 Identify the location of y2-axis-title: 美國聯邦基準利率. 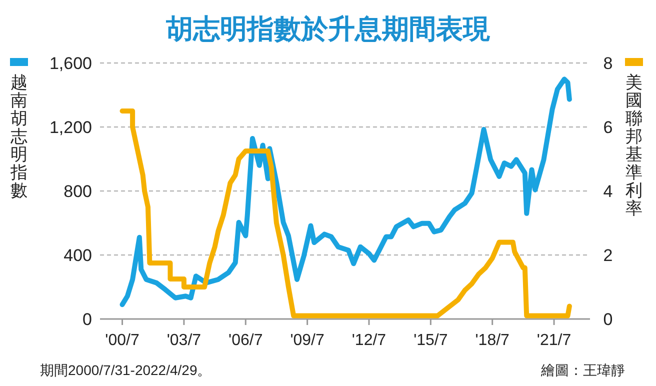
(634, 145).